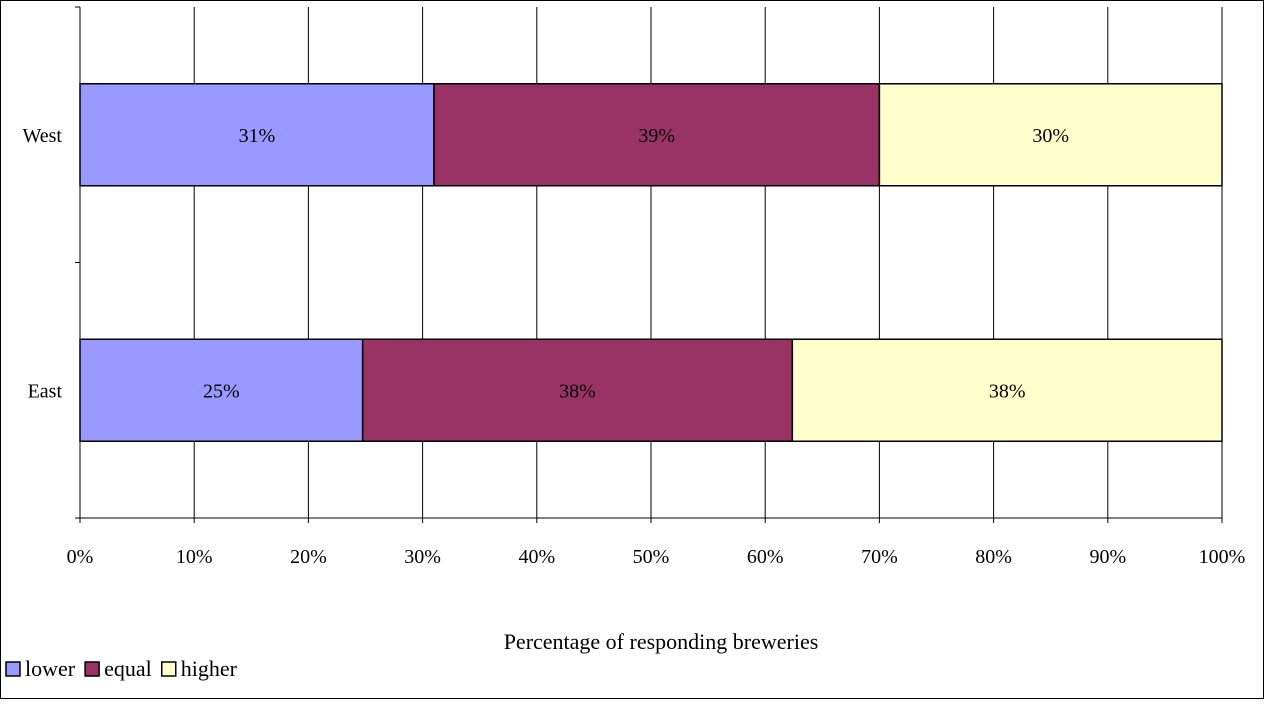 Image resolution: width=1264 pixels, height=704 pixels. Describe the element at coordinates (209, 668) in the screenshot. I see `legend-label-higher: higher` at that location.